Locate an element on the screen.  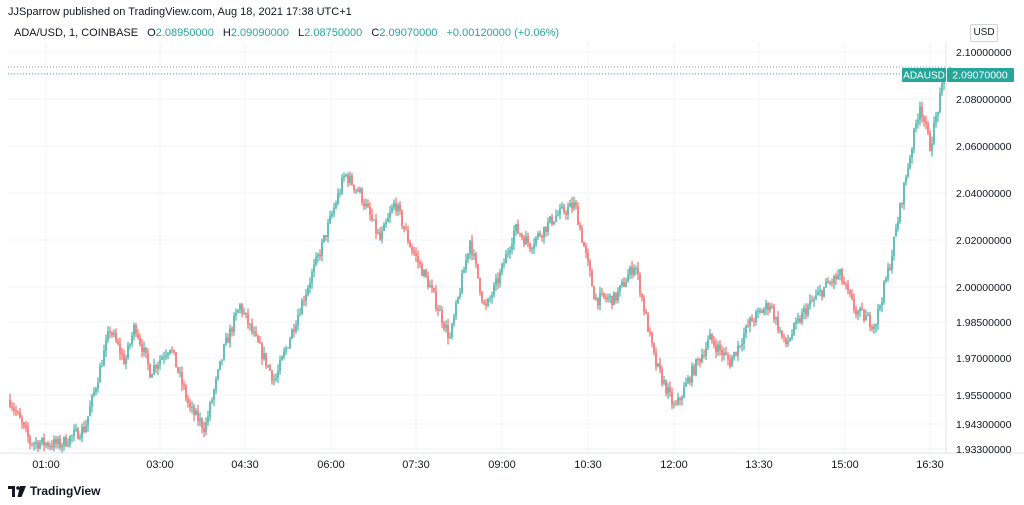
legend-high: 2.09090000 is located at coordinates (259, 33).